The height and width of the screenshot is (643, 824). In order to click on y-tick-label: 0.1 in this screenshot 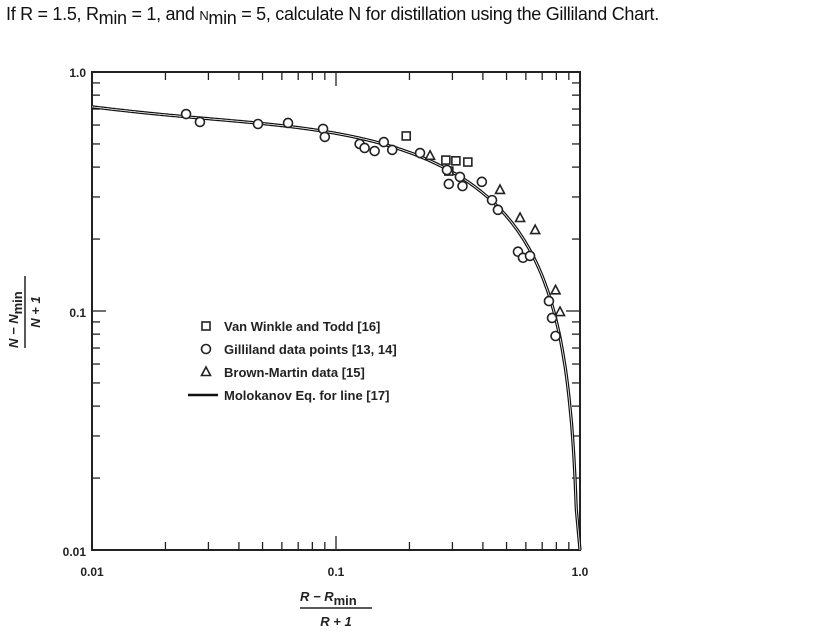, I will do `click(77, 313)`.